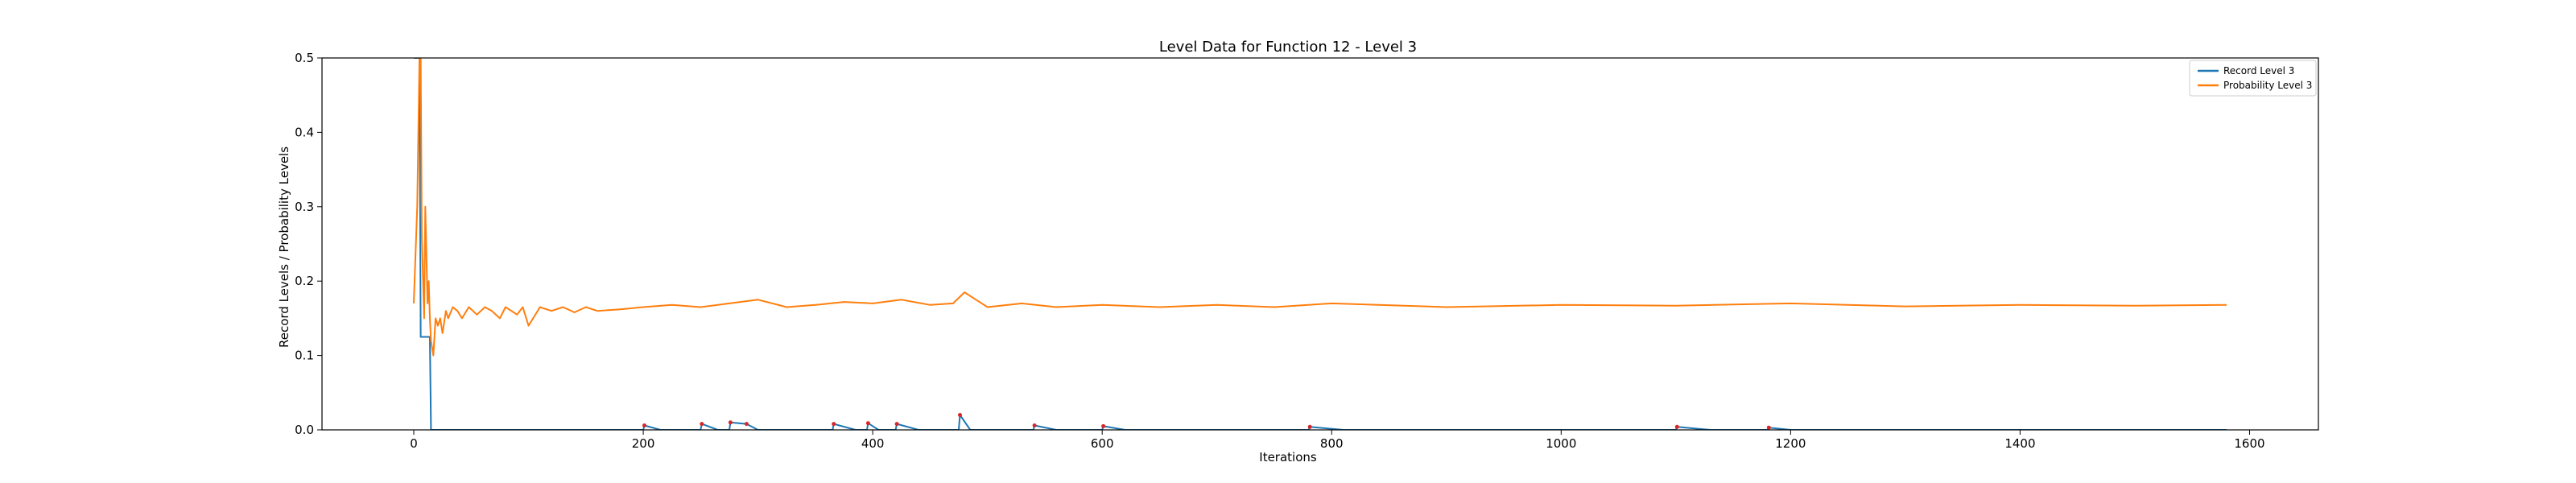 The image size is (2576, 483). I want to click on y-tick-label: 0.5, so click(304, 58).